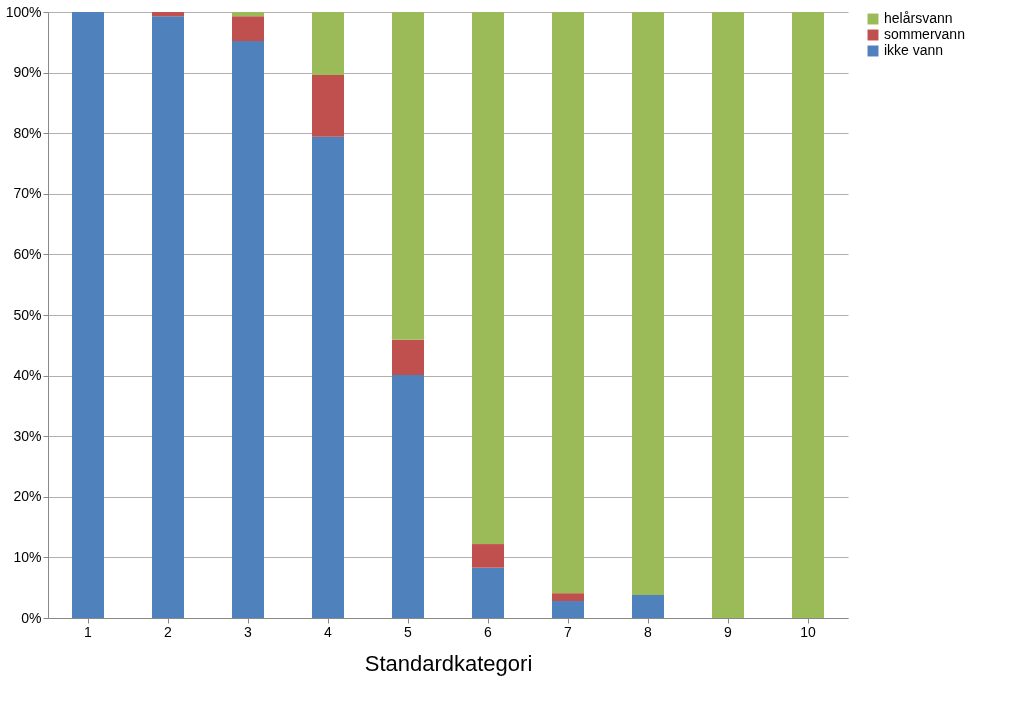 This screenshot has height=725, width=1030. What do you see at coordinates (914, 50) in the screenshot?
I see `legend-label: ikke vann` at bounding box center [914, 50].